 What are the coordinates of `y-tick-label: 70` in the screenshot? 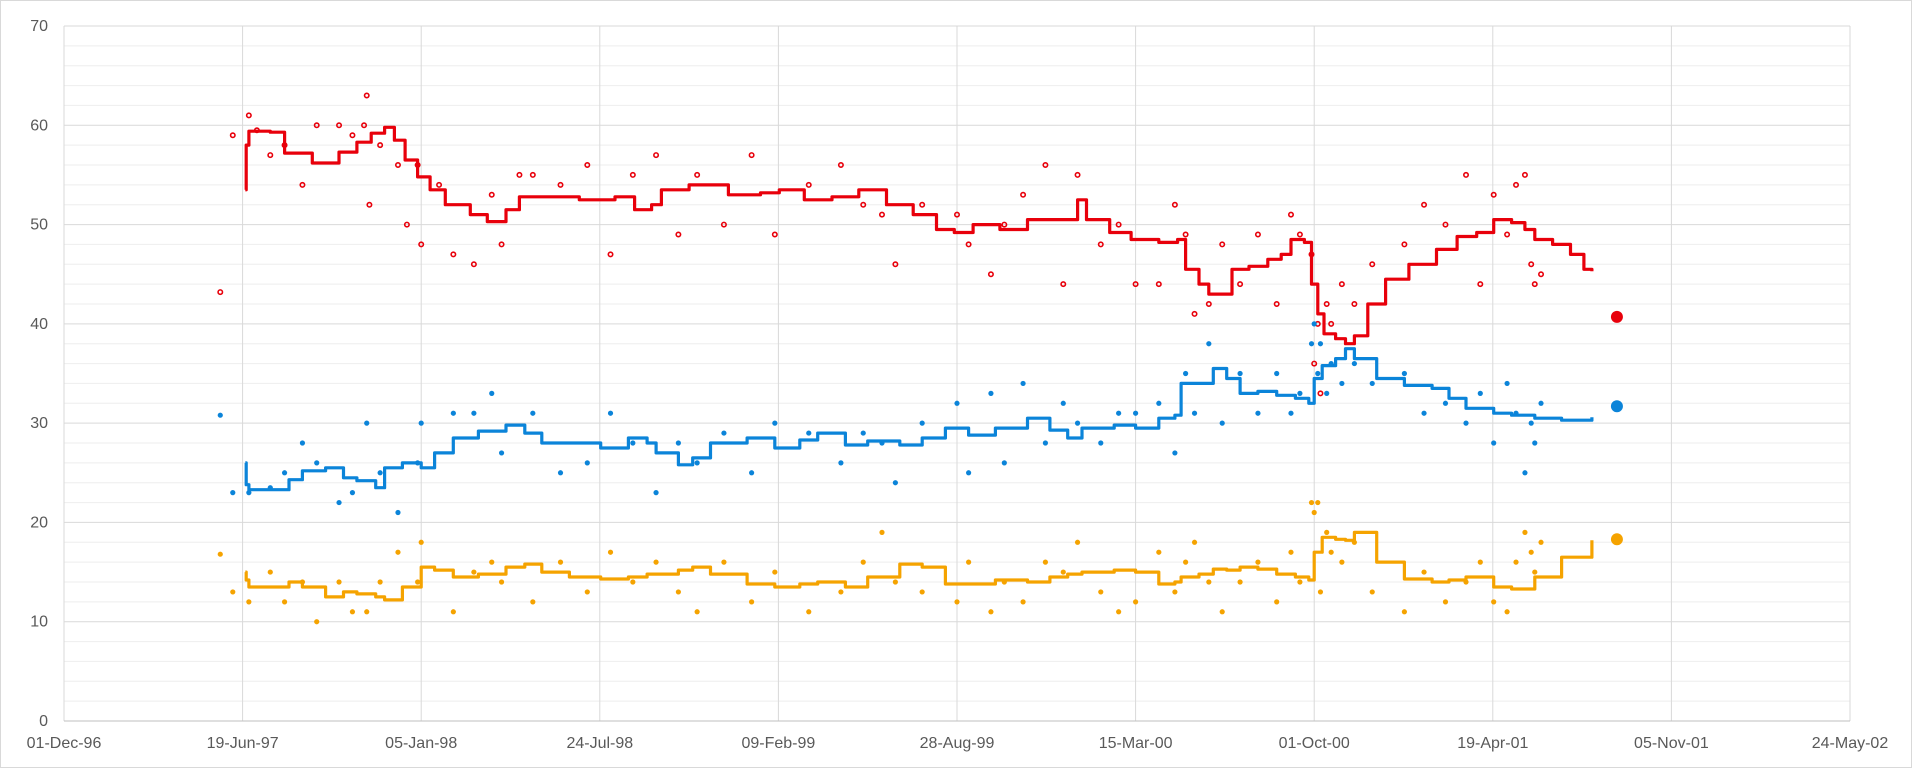 It's located at (39, 26).